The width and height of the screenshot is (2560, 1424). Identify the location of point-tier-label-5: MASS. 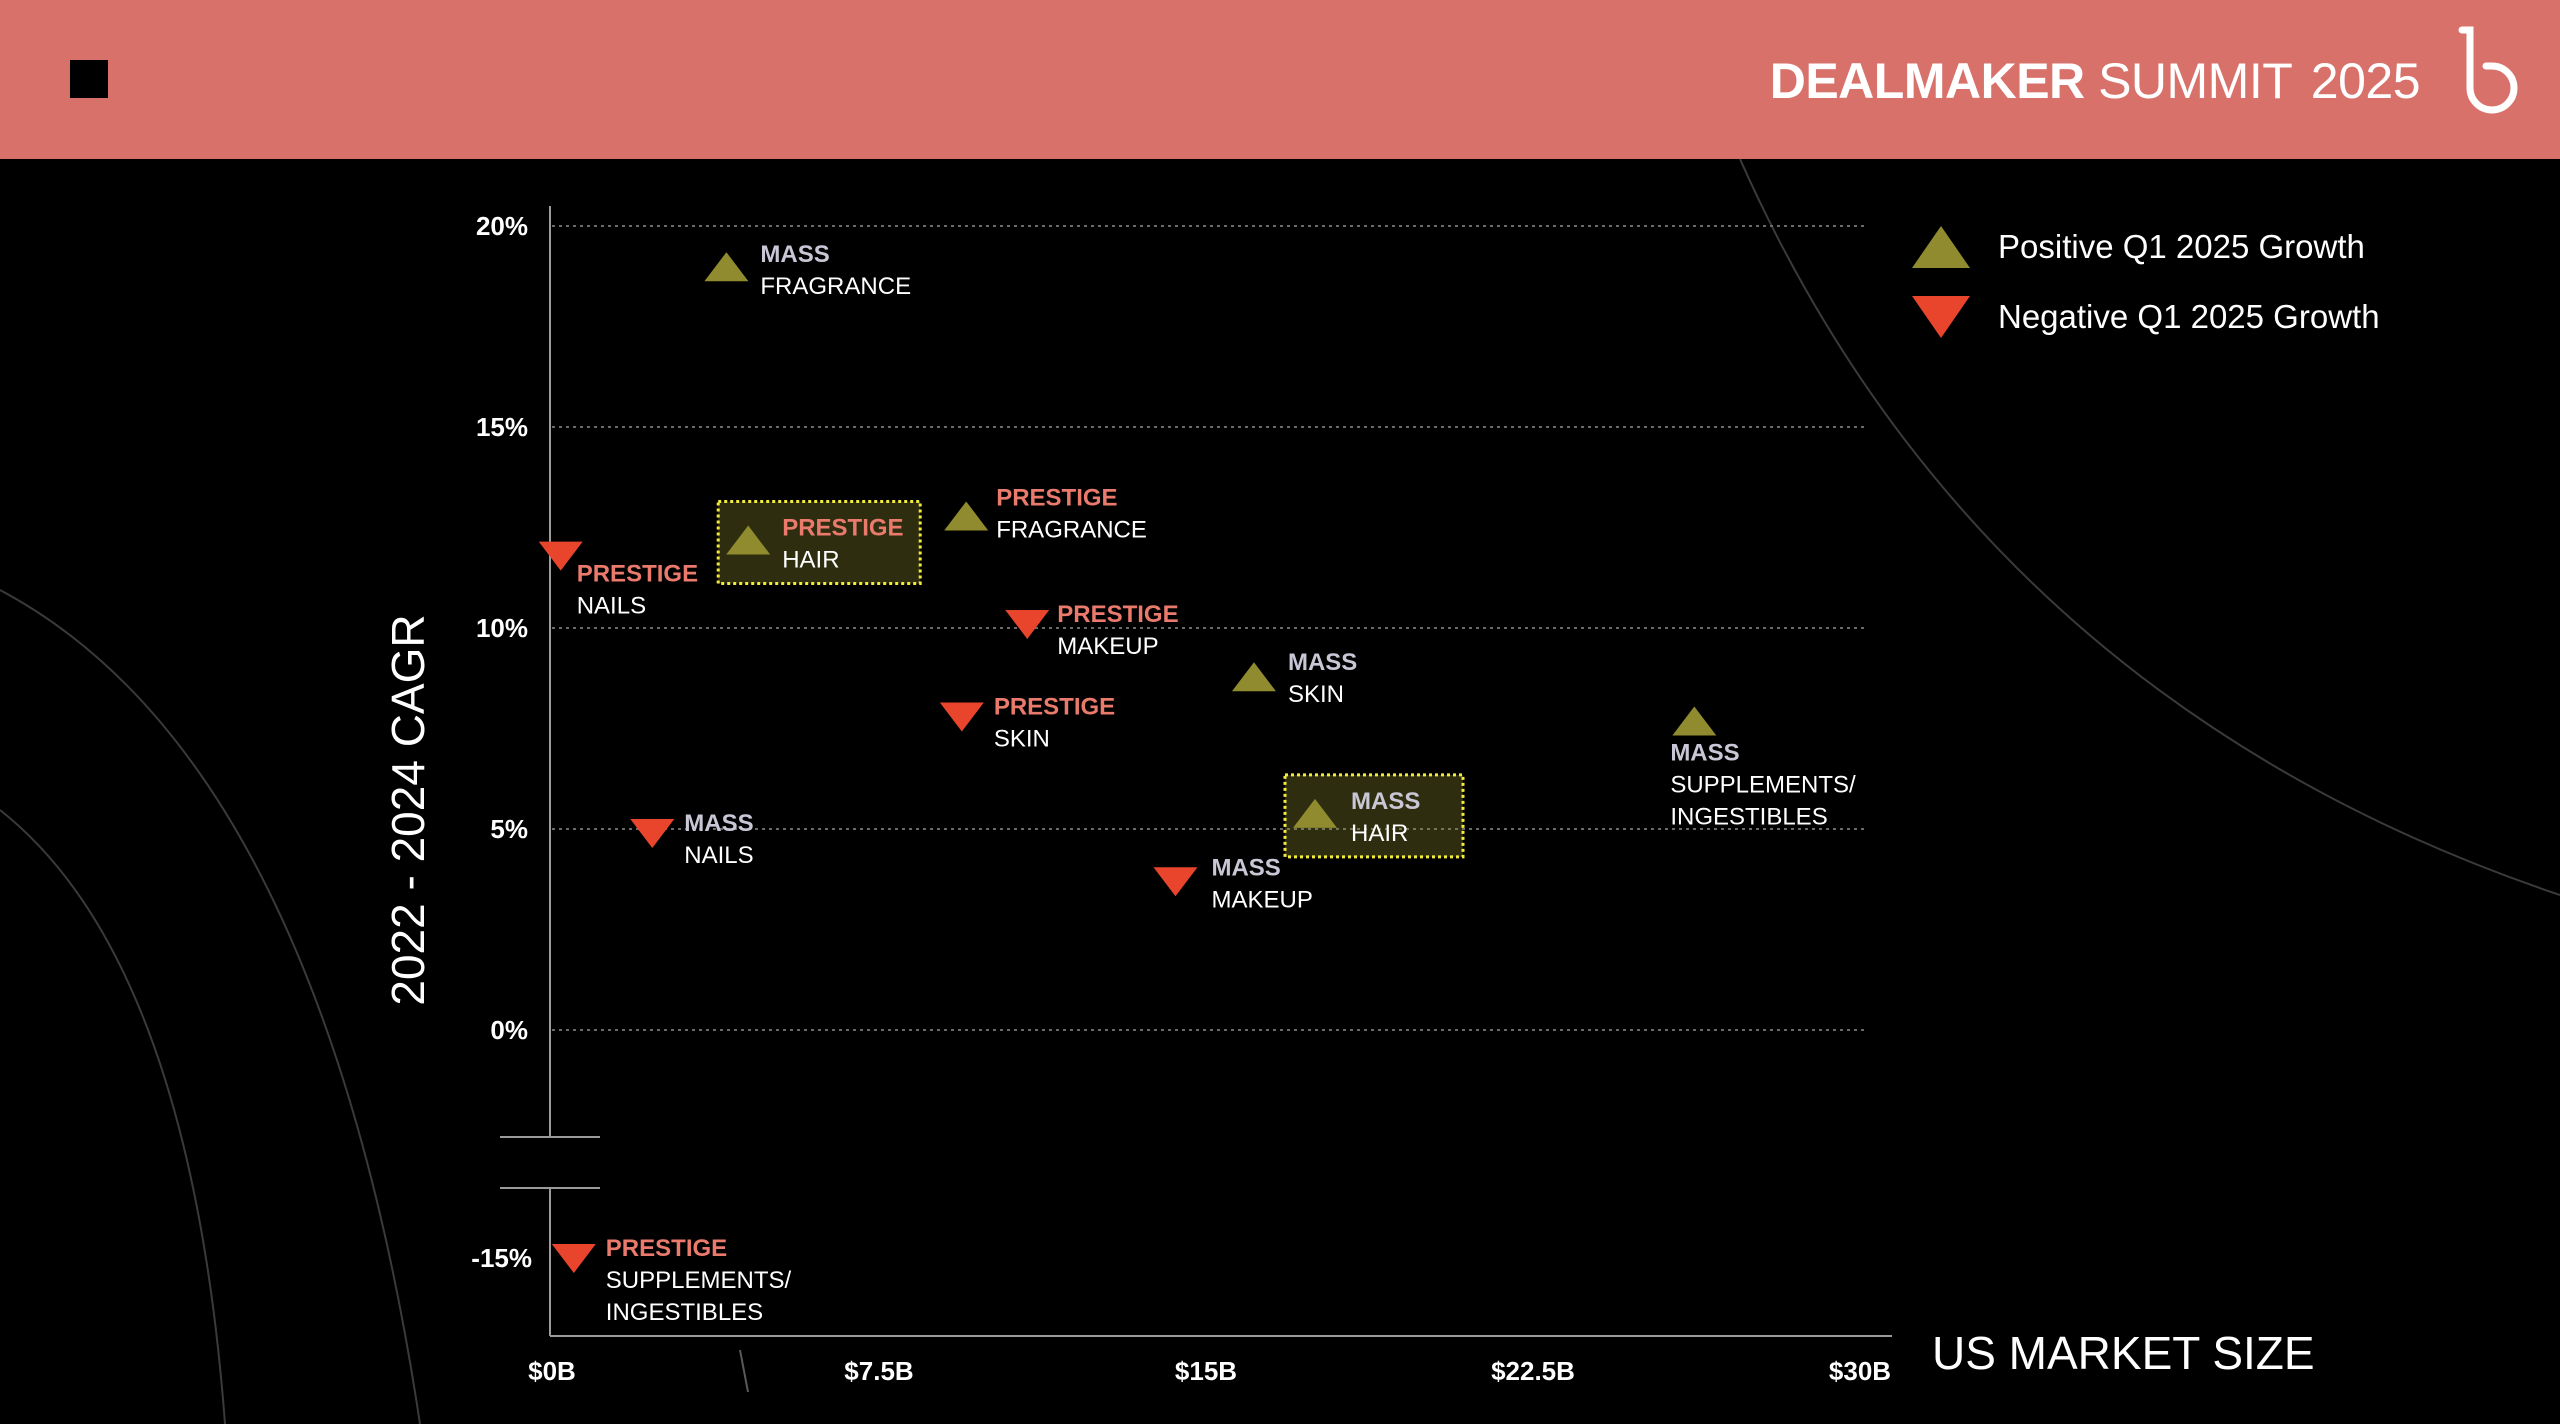
(1322, 662).